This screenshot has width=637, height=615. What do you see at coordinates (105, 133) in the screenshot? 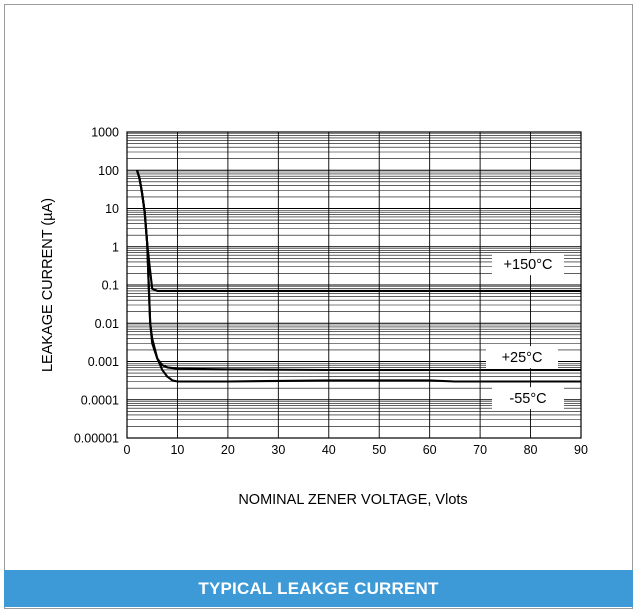
I see `y-tick-label: 1000` at bounding box center [105, 133].